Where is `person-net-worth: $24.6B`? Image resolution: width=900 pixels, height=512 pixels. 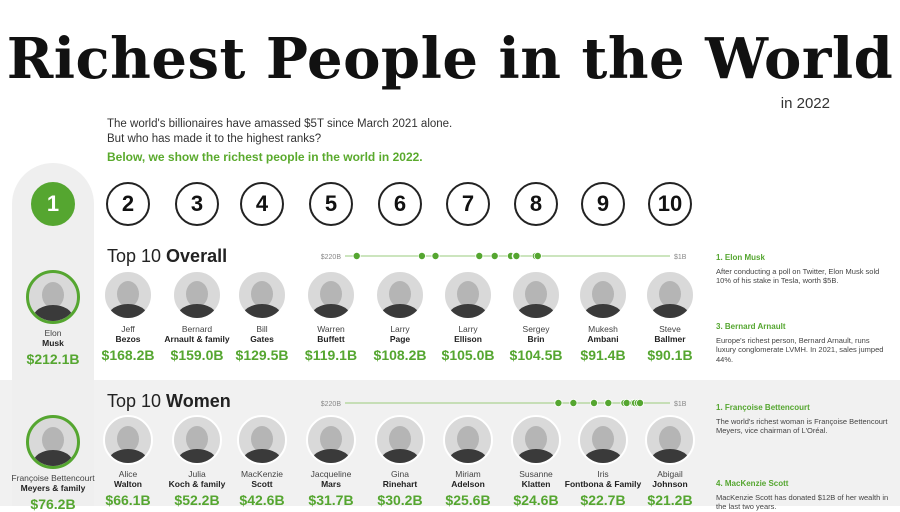
person-net-worth: $24.6B is located at coordinates (536, 500).